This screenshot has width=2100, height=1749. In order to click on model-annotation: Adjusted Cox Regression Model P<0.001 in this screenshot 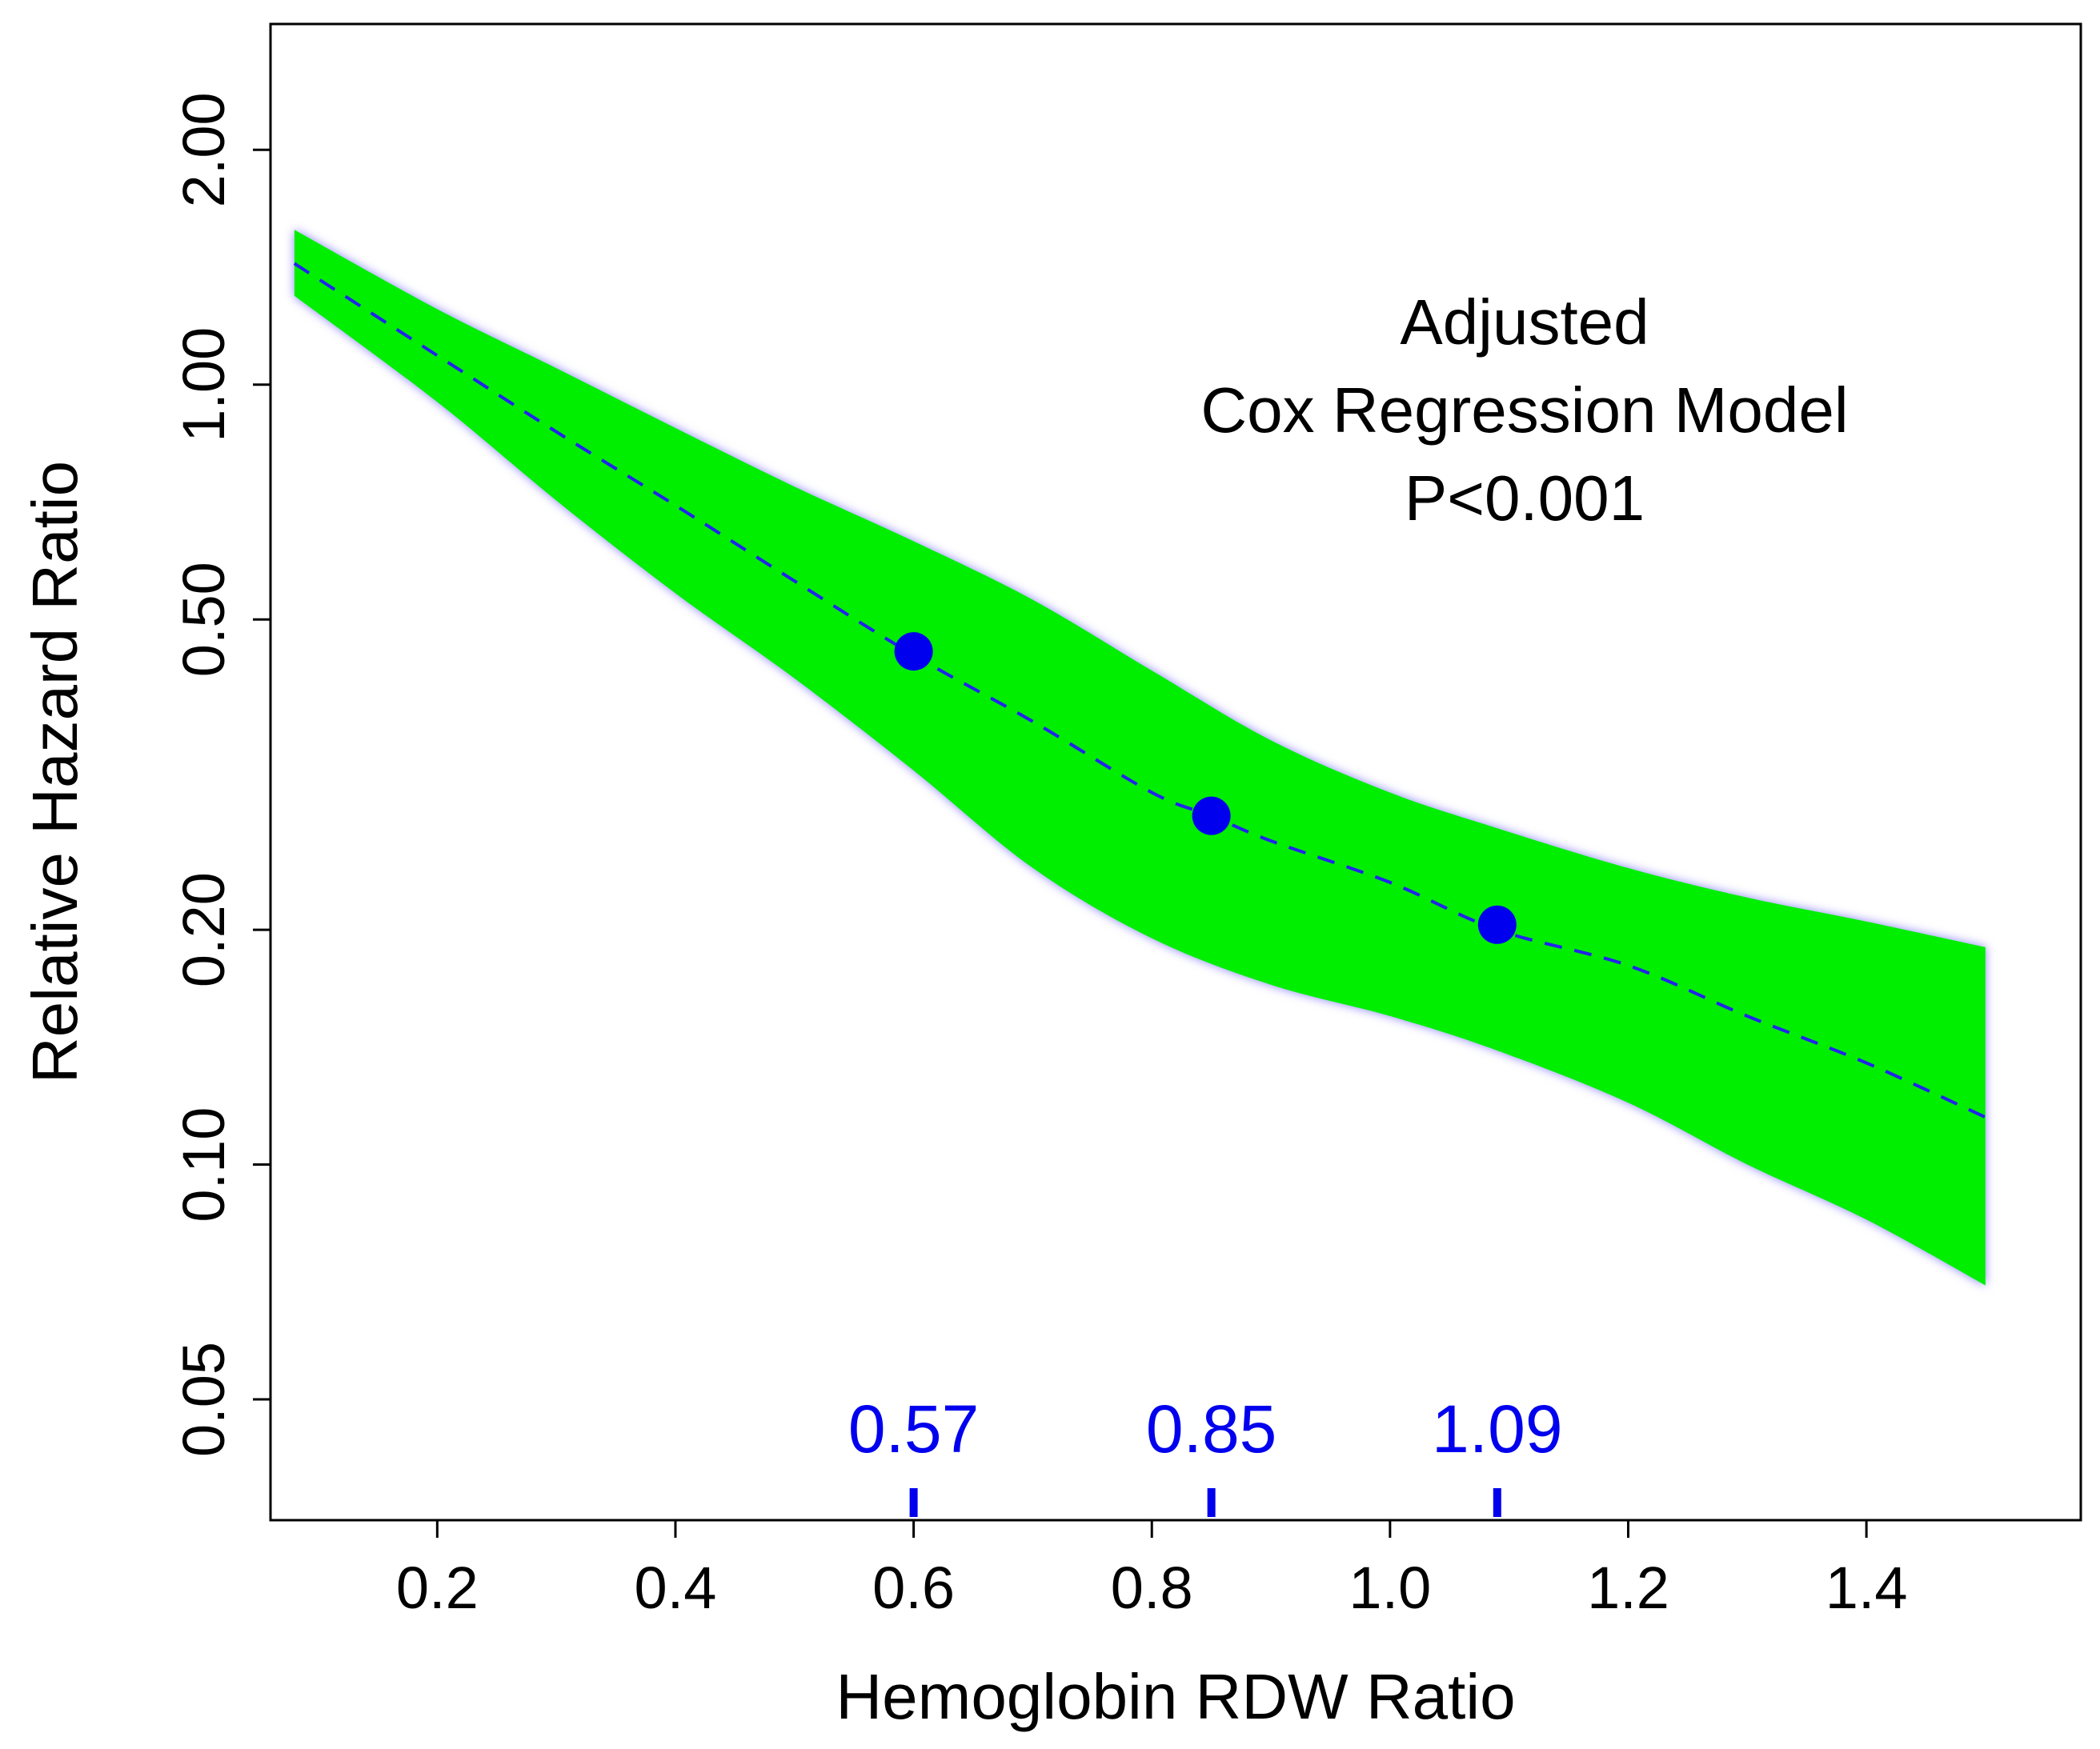, I will do `click(1524, 410)`.